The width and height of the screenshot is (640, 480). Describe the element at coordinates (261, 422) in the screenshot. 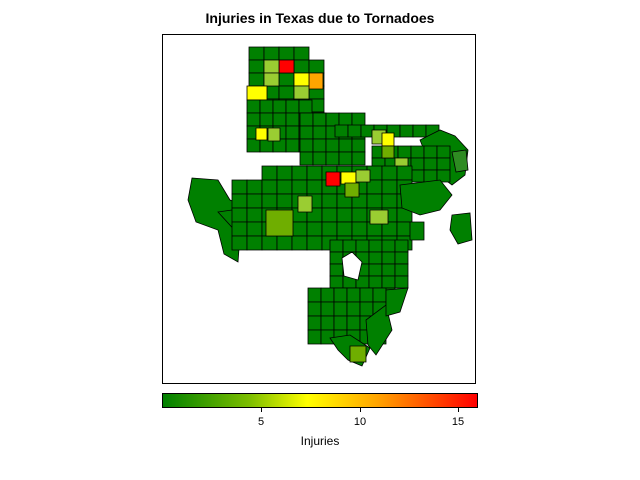

I see `colorbar-tick-label: 5` at that location.